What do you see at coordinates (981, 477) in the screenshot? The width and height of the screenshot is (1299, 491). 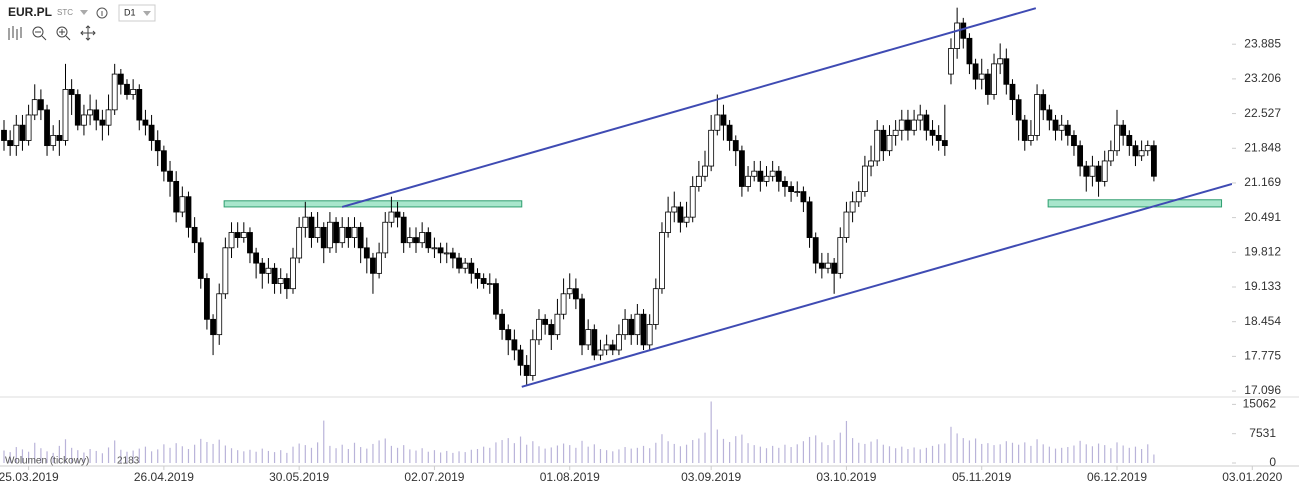 I see `x-tick-label: 05.11.2019` at bounding box center [981, 477].